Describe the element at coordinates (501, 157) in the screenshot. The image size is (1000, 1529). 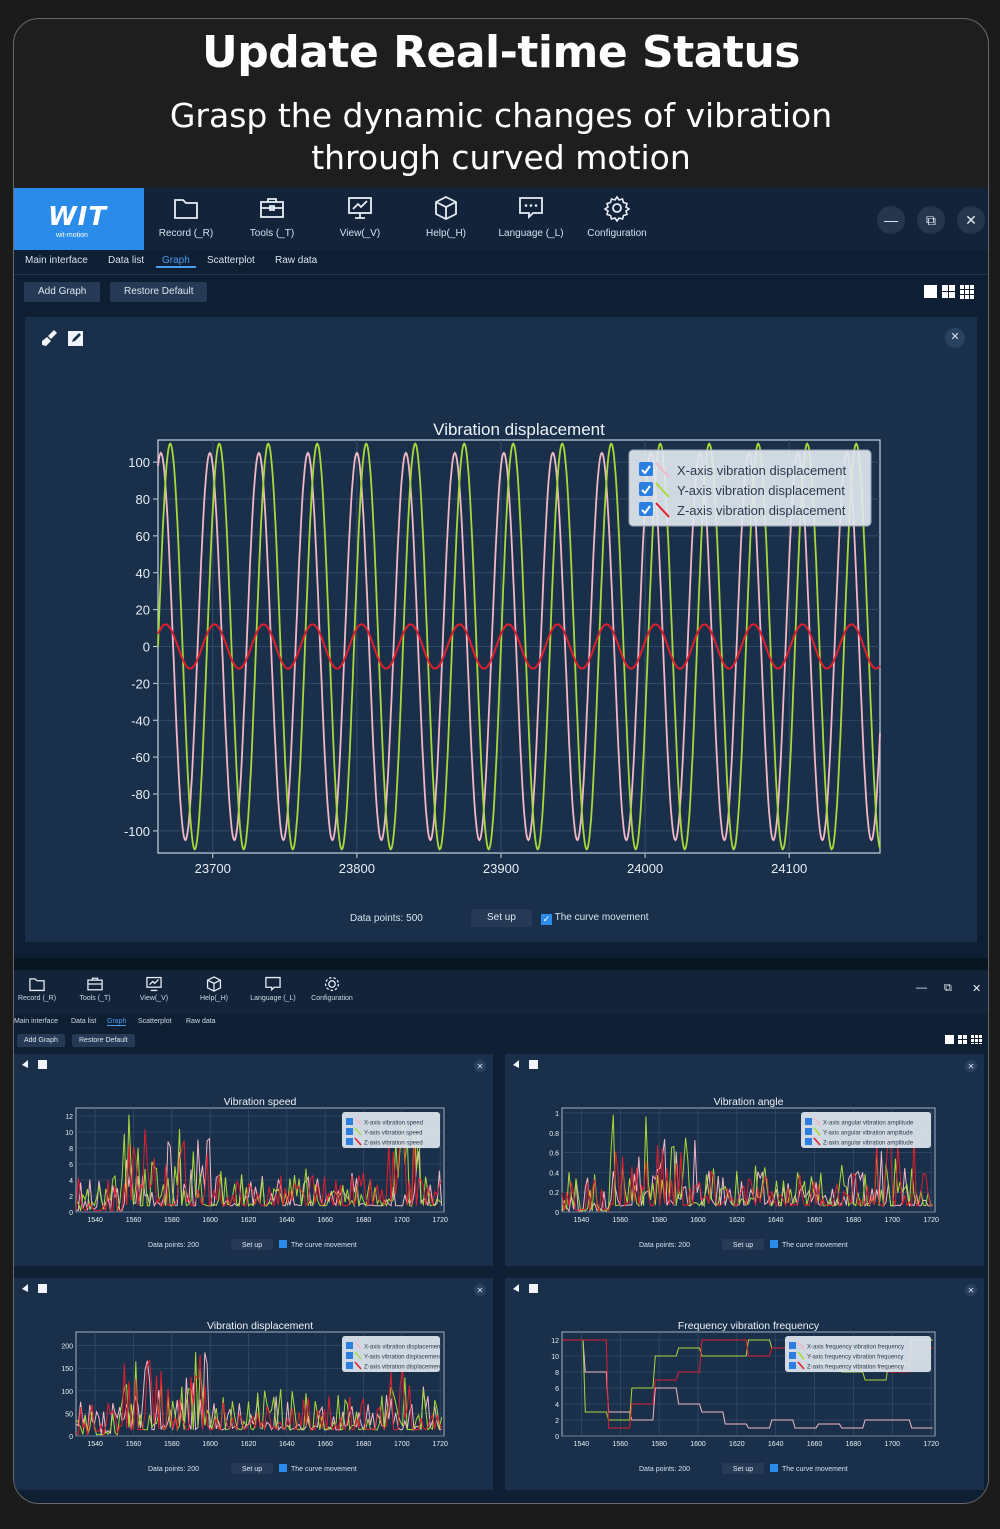
I see `hero-subtitle-line2: through curved motion` at that location.